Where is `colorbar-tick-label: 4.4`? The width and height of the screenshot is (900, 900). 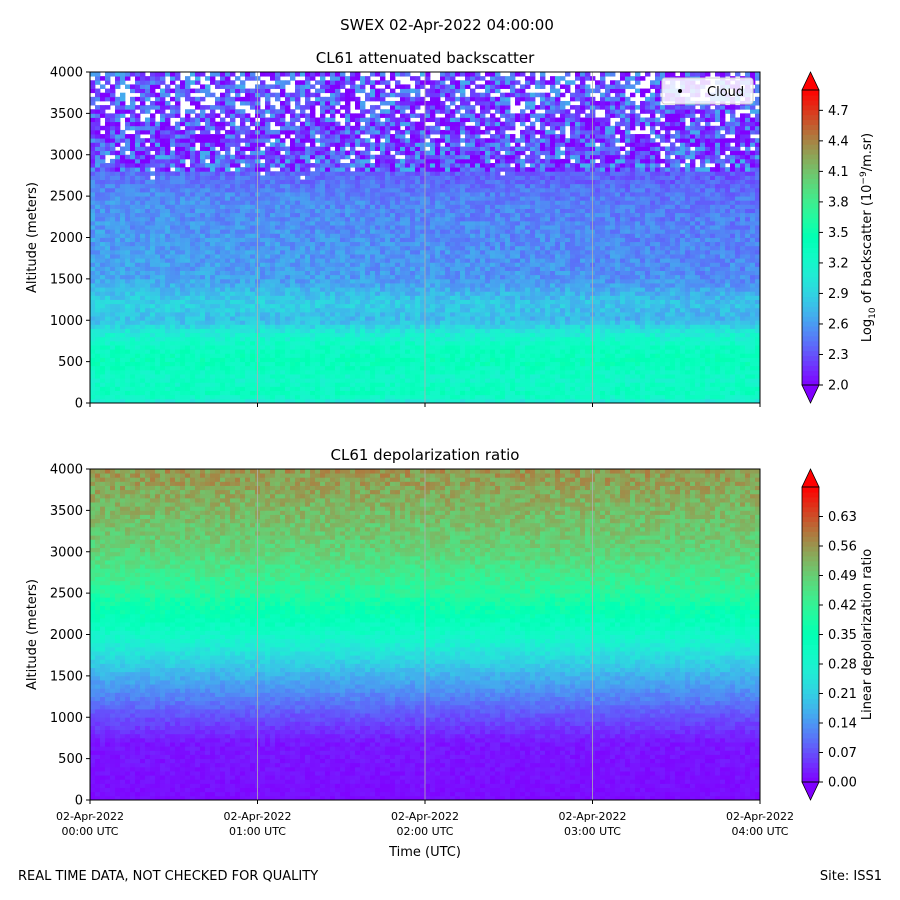 colorbar-tick-label: 4.4 is located at coordinates (838, 141).